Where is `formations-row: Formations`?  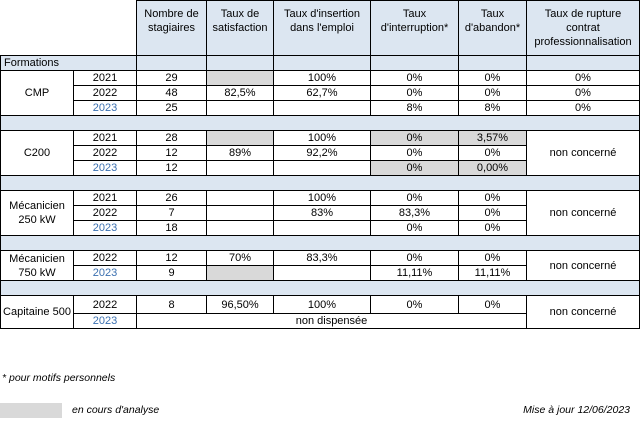 formations-row: Formations is located at coordinates (320, 63).